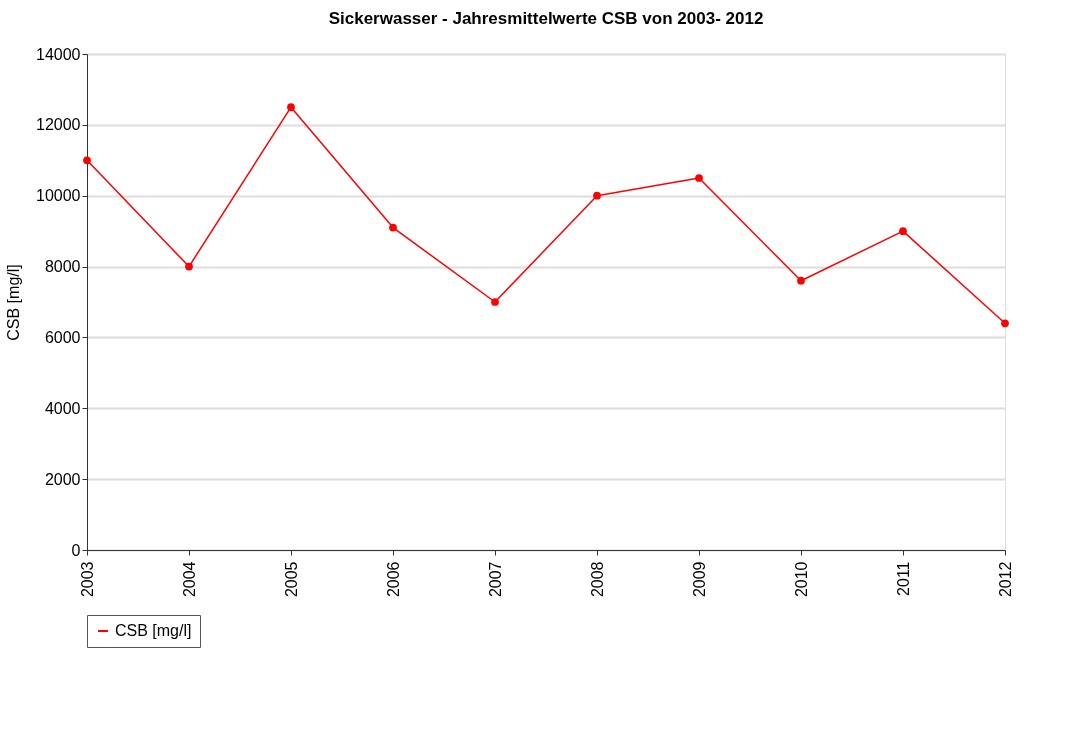  What do you see at coordinates (495, 579) in the screenshot?
I see `x-tick-label: 2007` at bounding box center [495, 579].